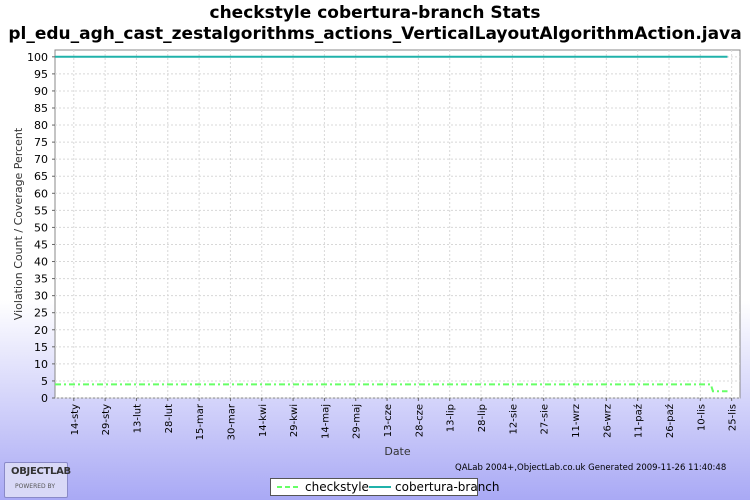 This screenshot has width=750, height=500. What do you see at coordinates (288, 487) in the screenshot?
I see `legend-swatch-checkstyle` at bounding box center [288, 487].